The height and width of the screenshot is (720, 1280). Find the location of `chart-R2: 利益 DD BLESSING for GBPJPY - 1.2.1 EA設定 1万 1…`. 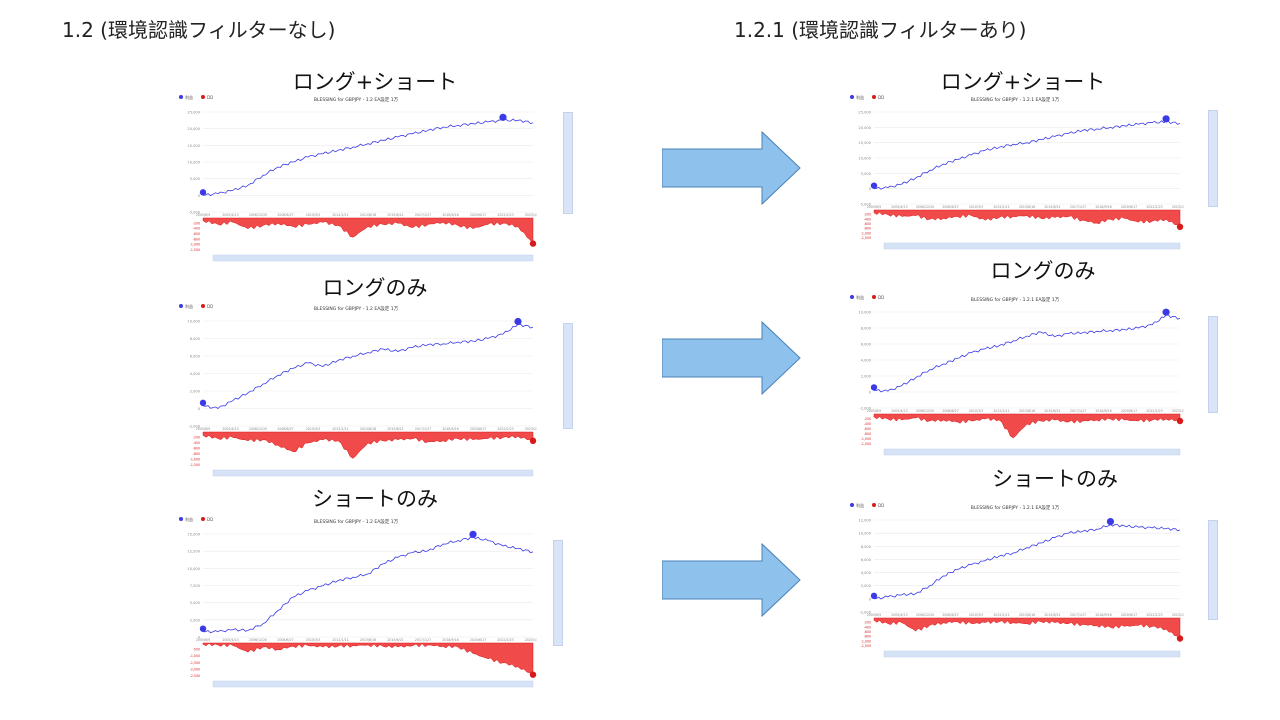

chart-R2: 利益 DD BLESSING for GBPJPY - 1.2.1 EA設定 1万 1… is located at coordinates (1017, 375).